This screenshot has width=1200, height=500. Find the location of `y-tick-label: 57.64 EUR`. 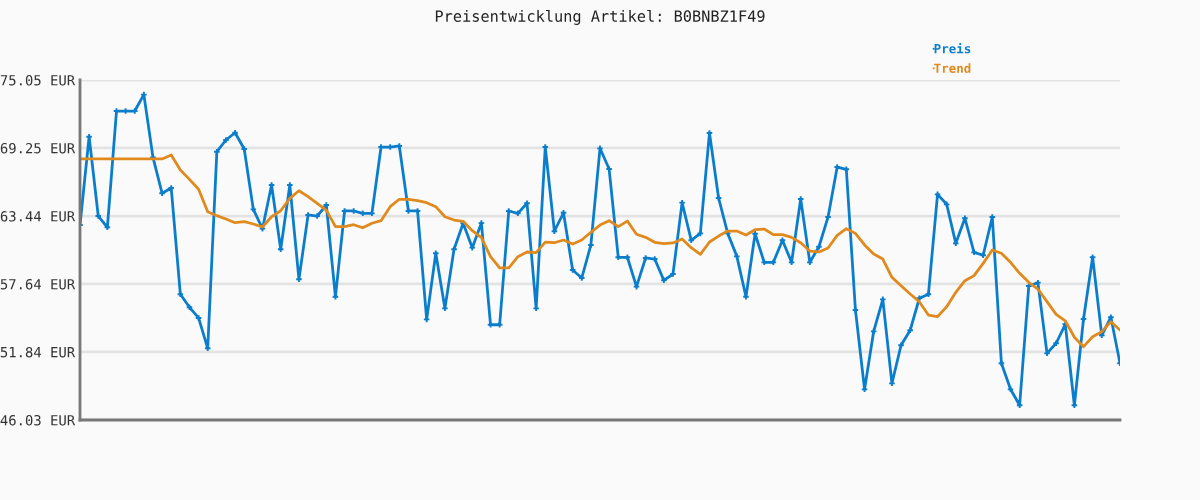

y-tick-label: 57.64 EUR is located at coordinates (38, 284).